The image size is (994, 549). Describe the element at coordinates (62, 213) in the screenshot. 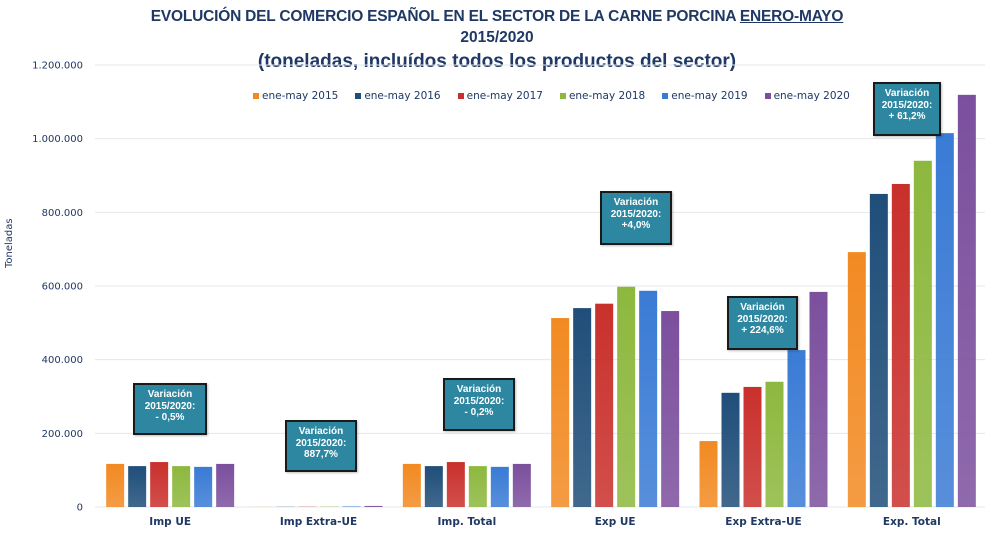

I see `y-tick-label: 800.000` at that location.